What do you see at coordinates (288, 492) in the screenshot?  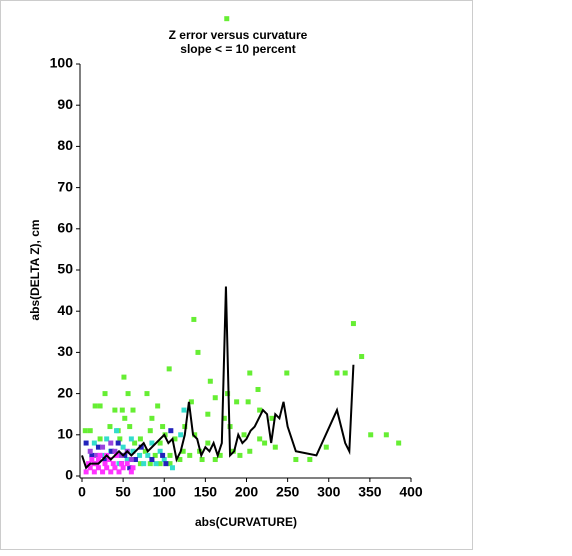 I see `x-tick-label: 250` at bounding box center [288, 492].